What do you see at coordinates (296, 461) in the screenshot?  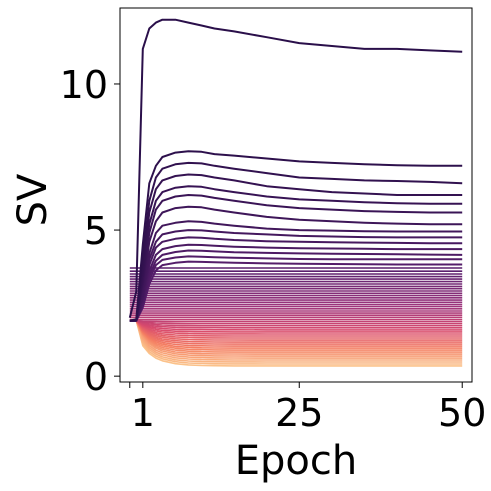 I see `x-axis-title: Epoch` at bounding box center [296, 461].